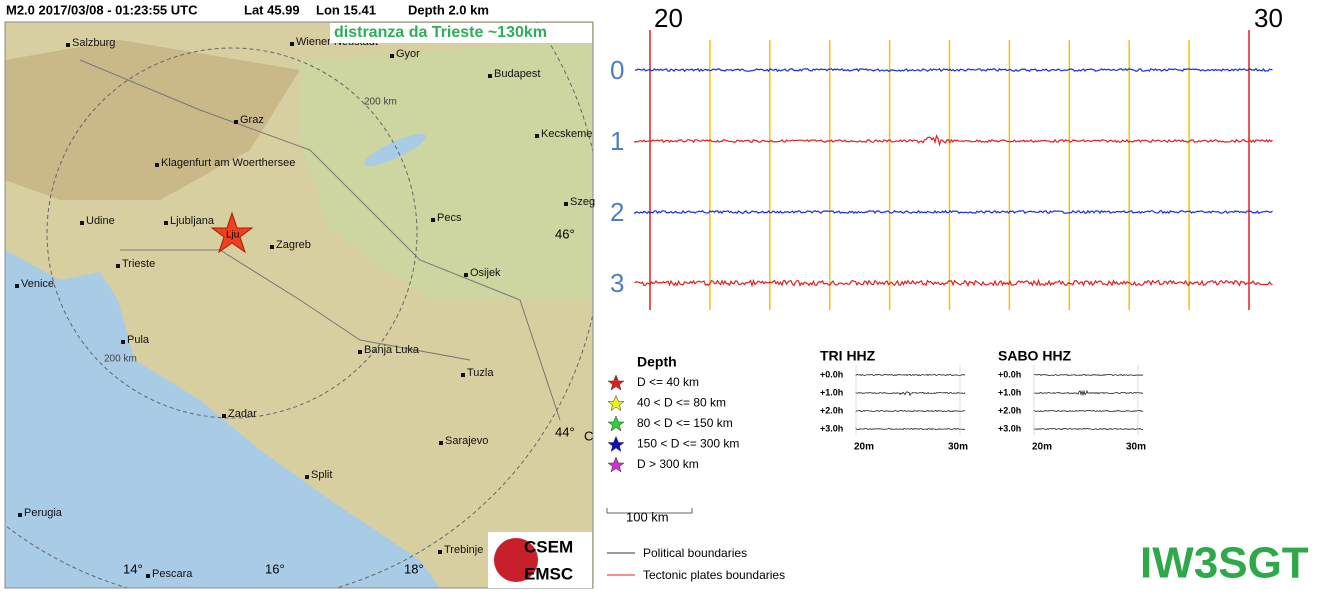  What do you see at coordinates (565, 431) in the screenshot?
I see `lat-label: 44°` at bounding box center [565, 431].